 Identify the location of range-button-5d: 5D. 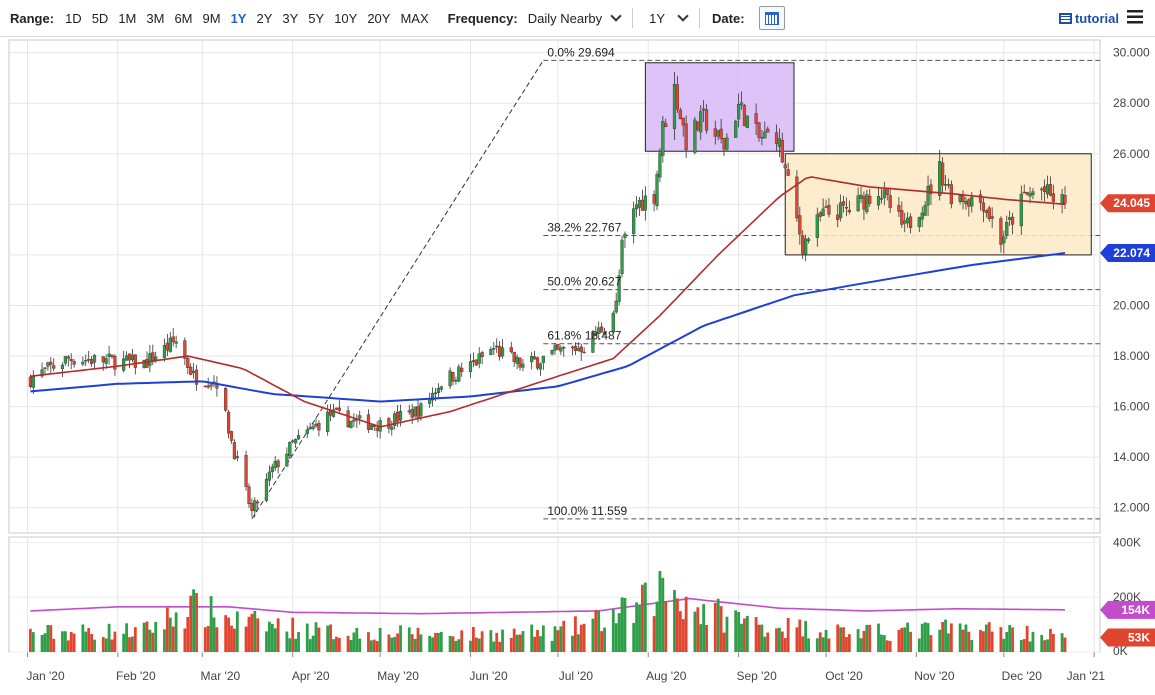
(100, 18).